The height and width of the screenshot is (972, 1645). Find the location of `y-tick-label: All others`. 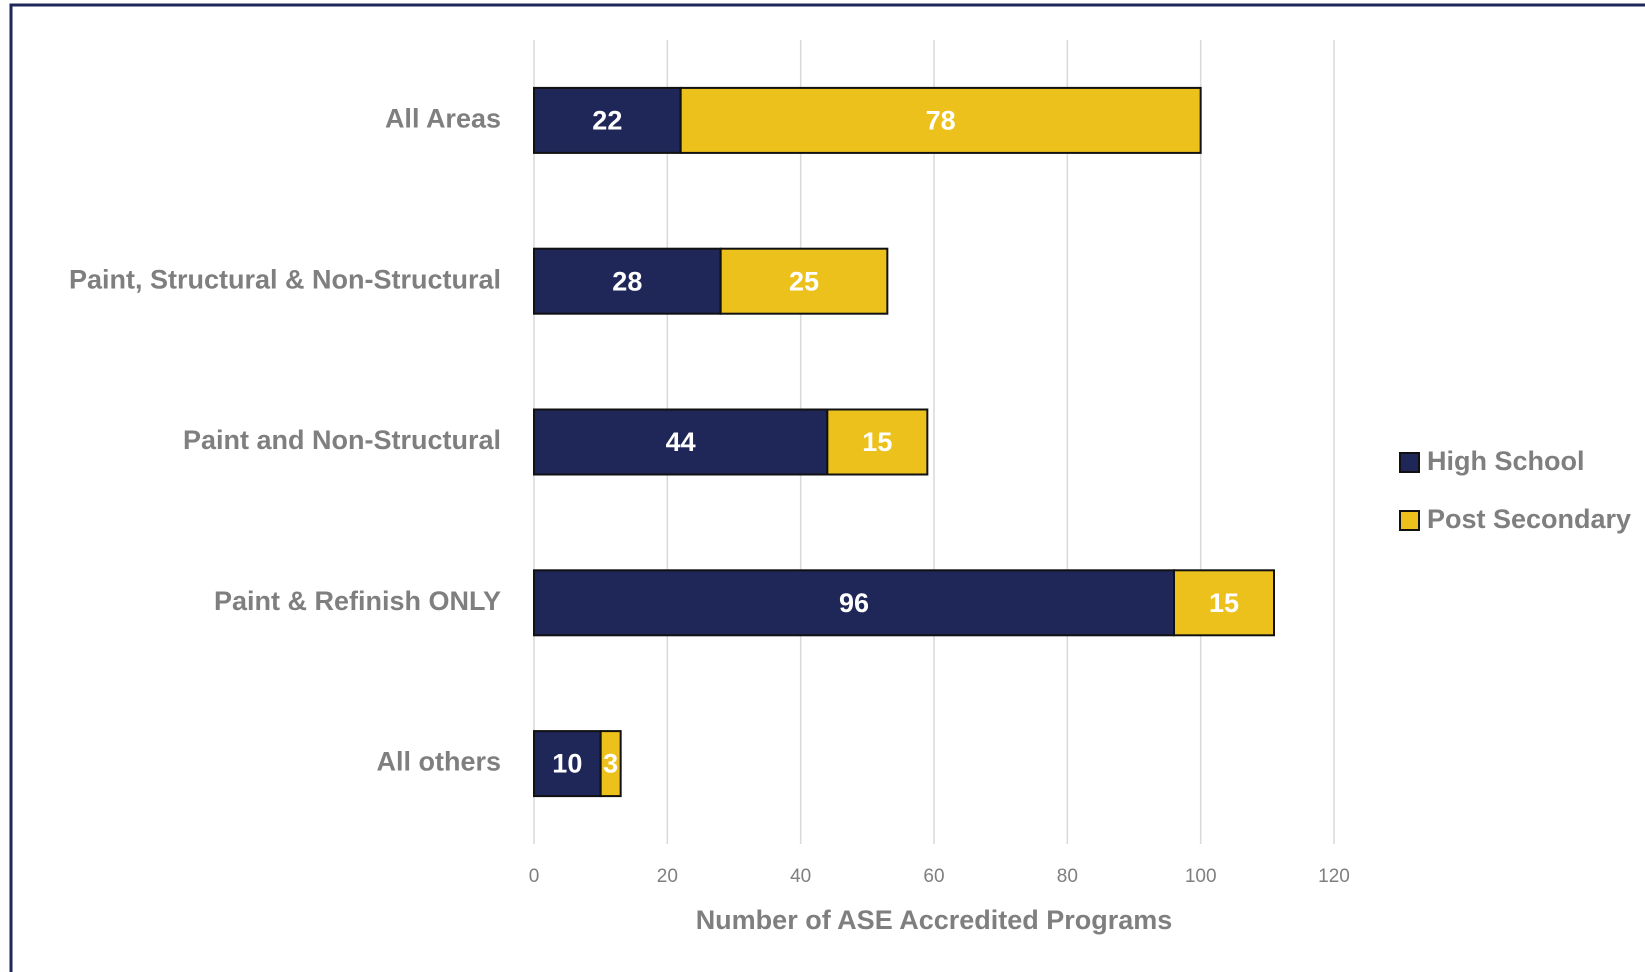

y-tick-label: All others is located at coordinates (438, 762).